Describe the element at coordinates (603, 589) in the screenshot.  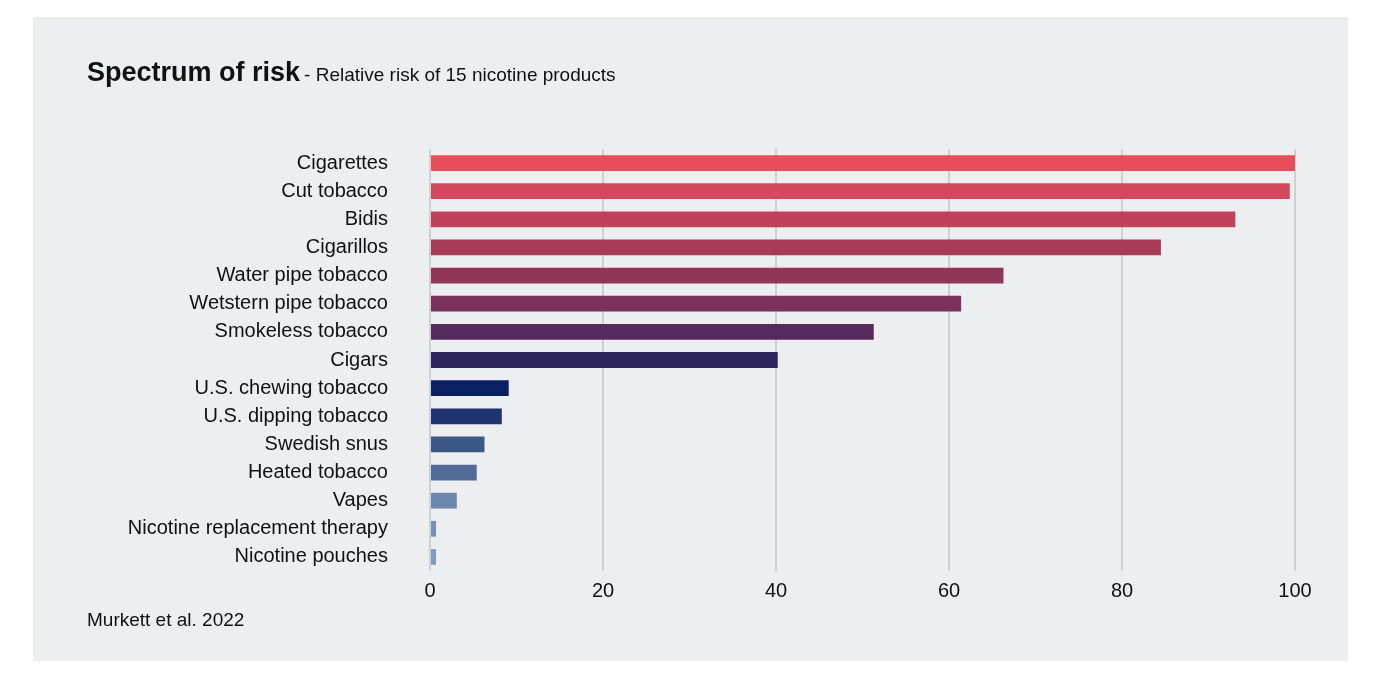
I see `x-tick-label: 20` at that location.